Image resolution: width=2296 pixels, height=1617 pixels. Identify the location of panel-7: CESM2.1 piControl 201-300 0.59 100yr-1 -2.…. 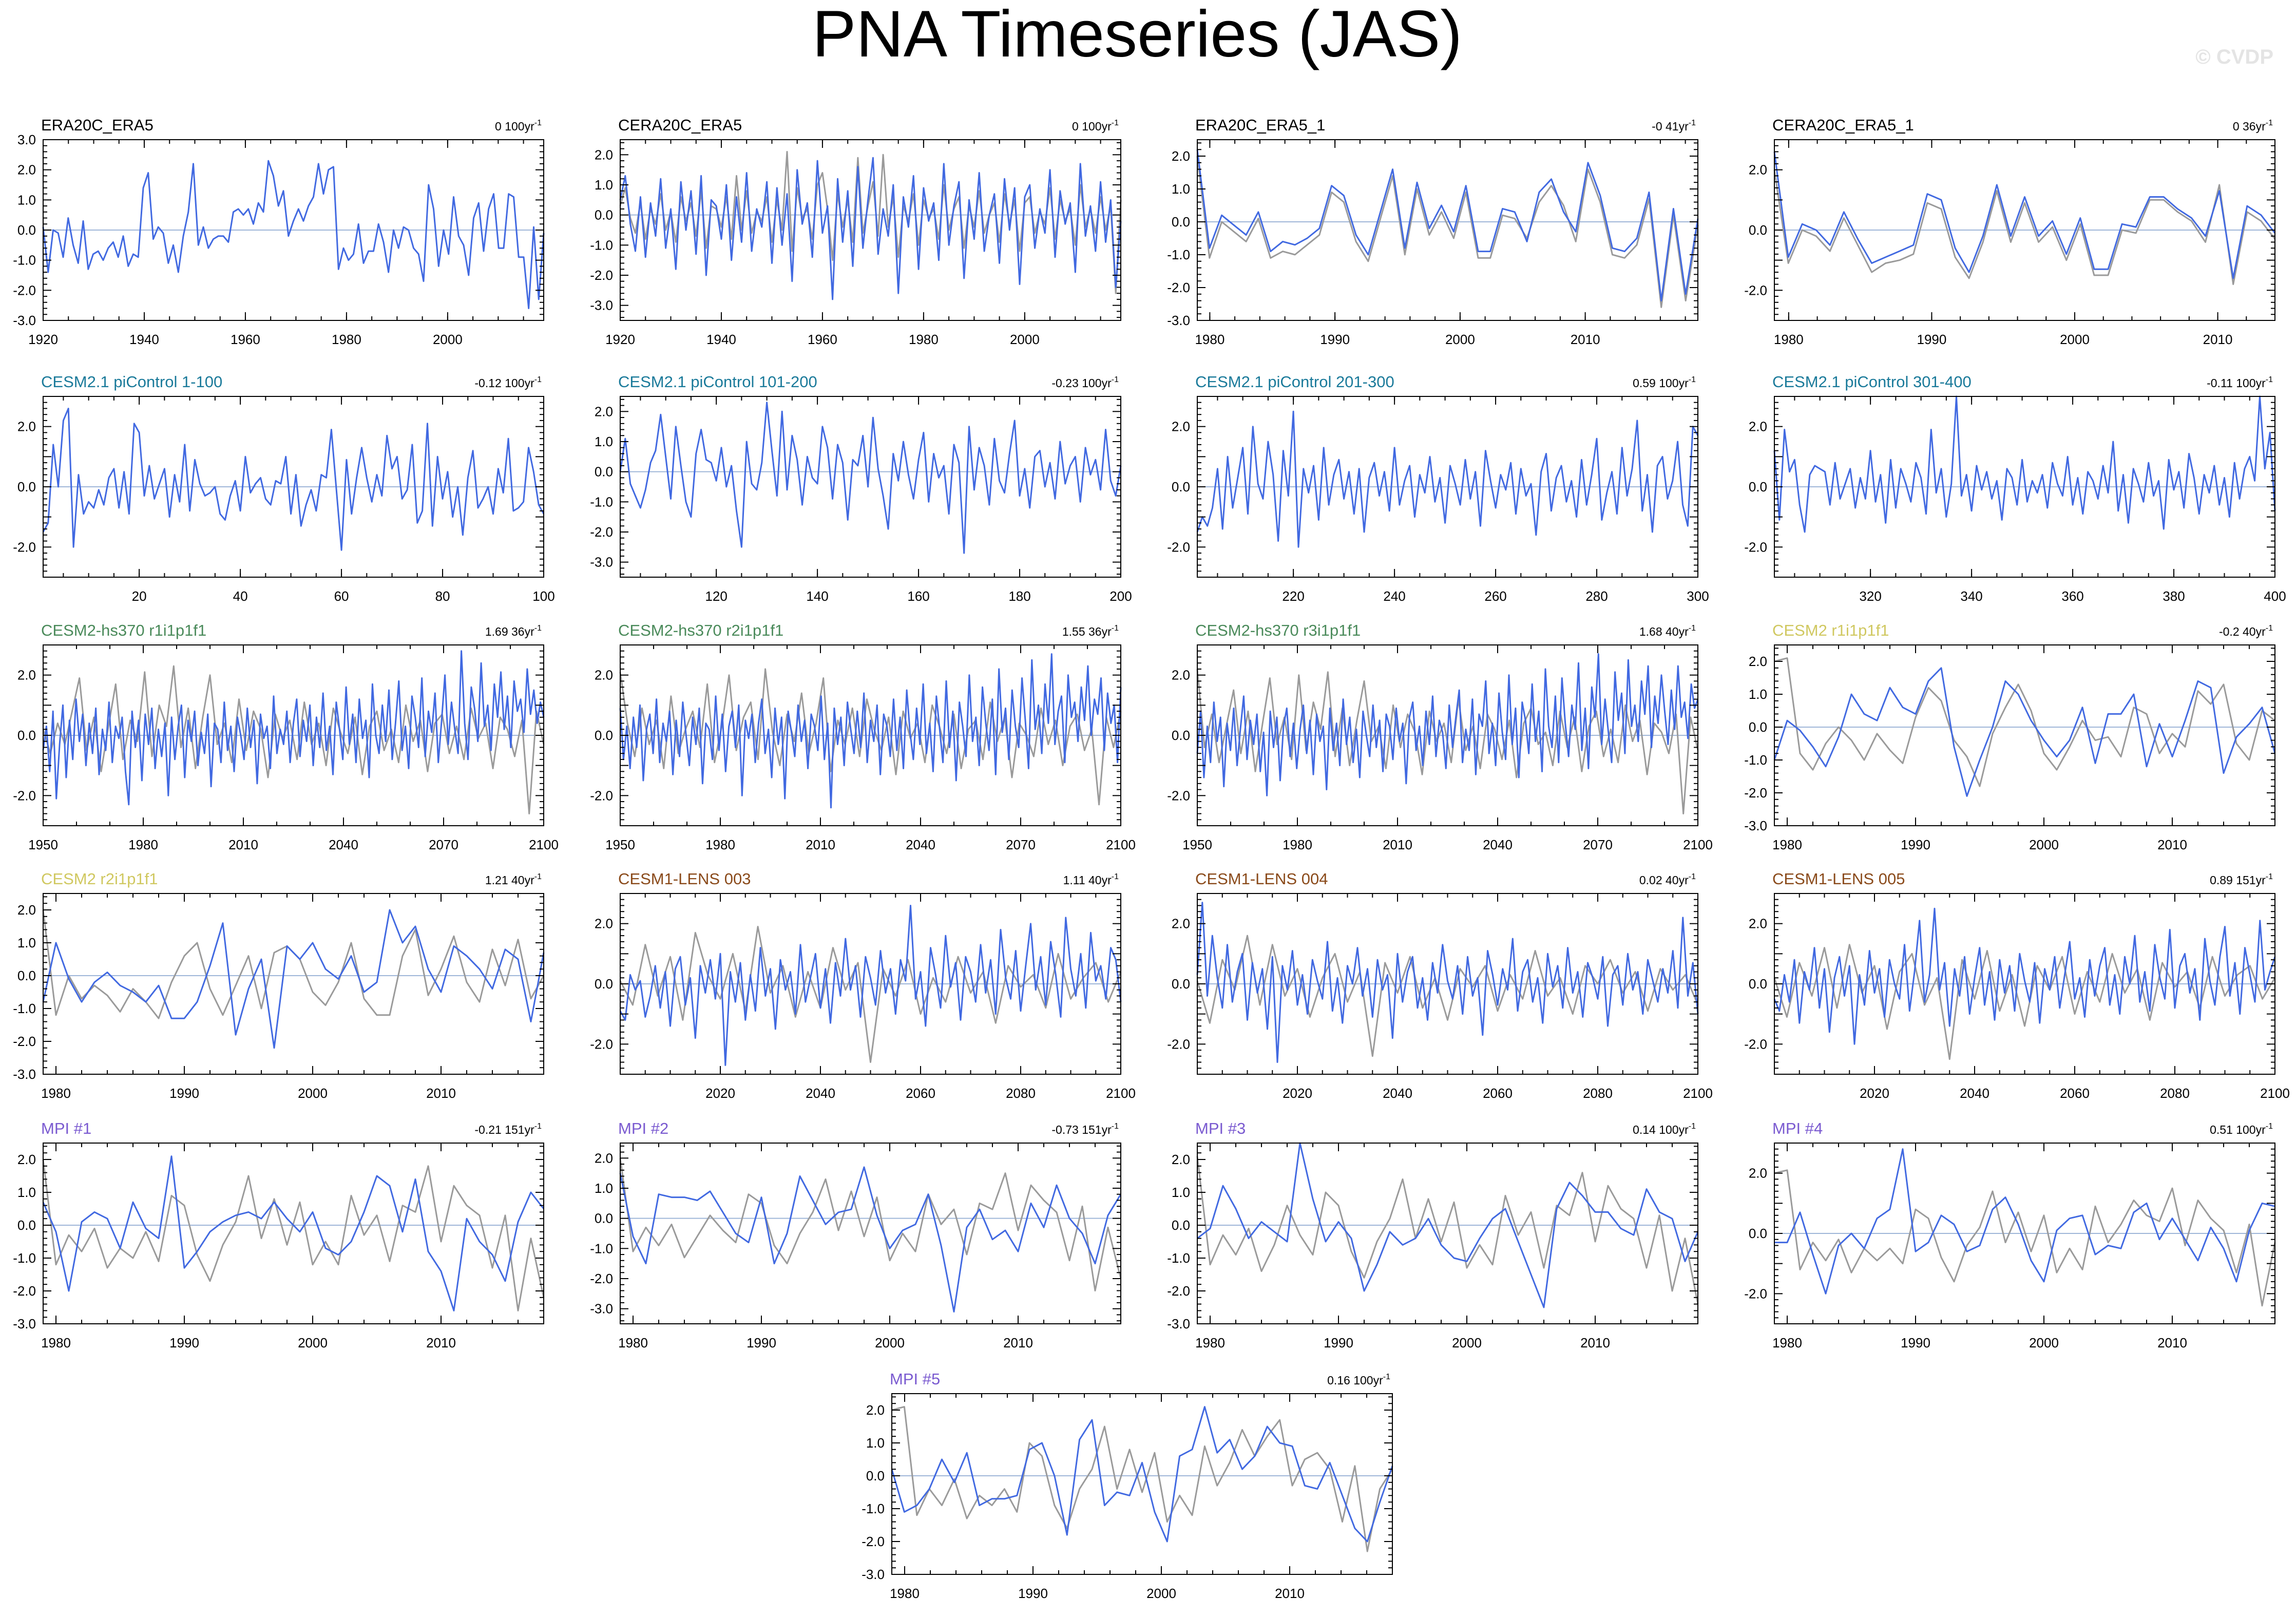
(1438, 489).